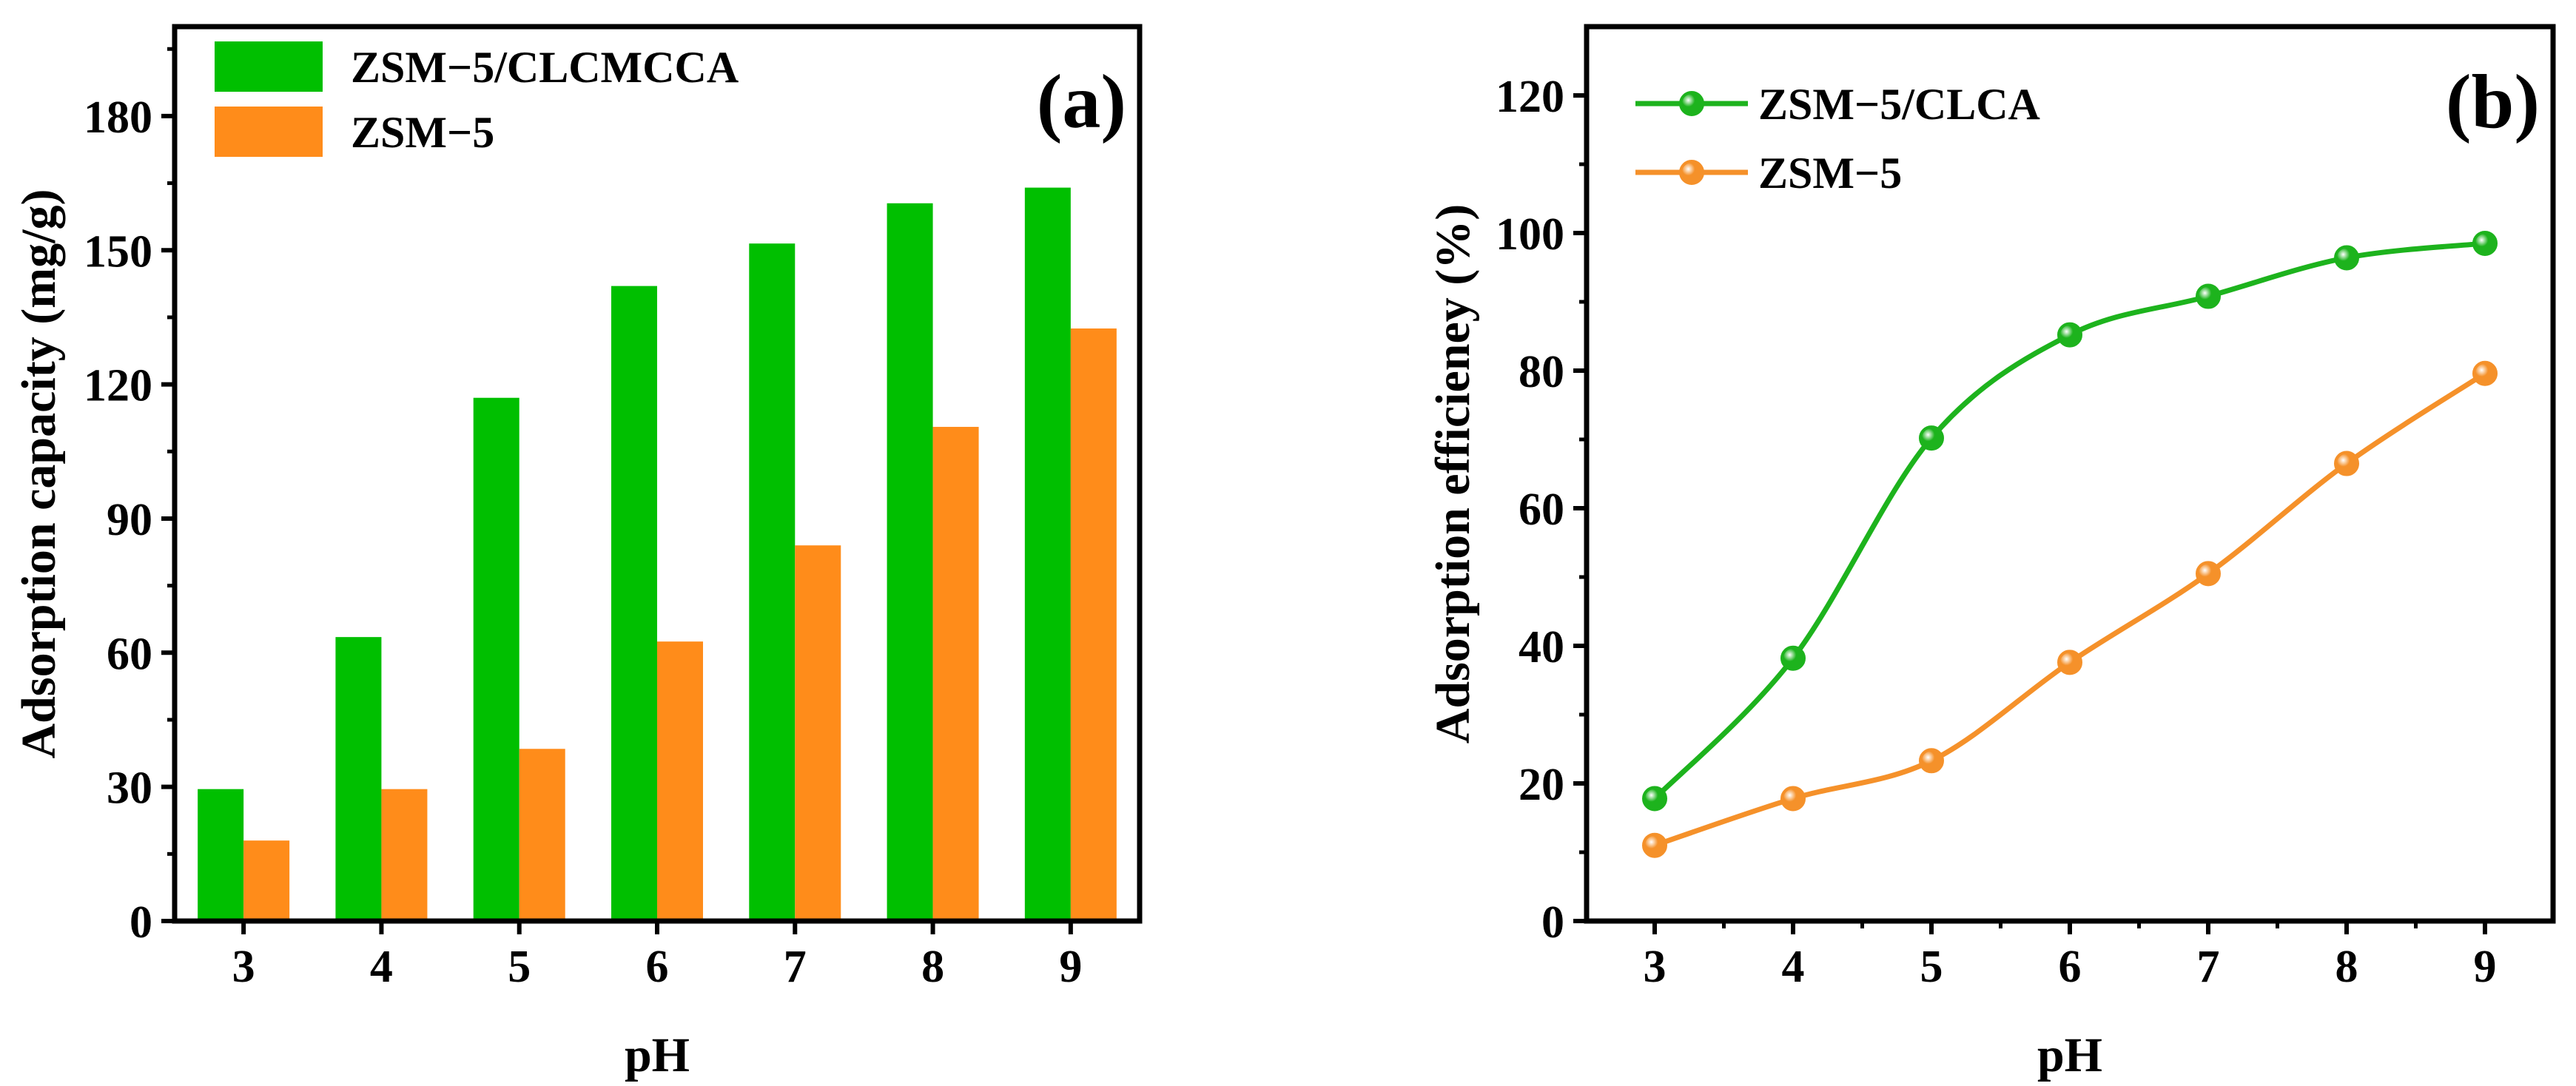 This screenshot has width=2576, height=1086. I want to click on x-tick-label-a-3: 3, so click(243, 967).